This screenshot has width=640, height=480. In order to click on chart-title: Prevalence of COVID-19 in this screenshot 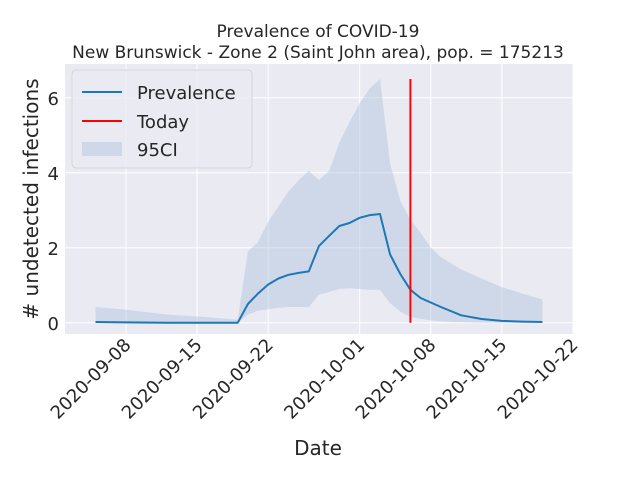, I will do `click(318, 32)`.